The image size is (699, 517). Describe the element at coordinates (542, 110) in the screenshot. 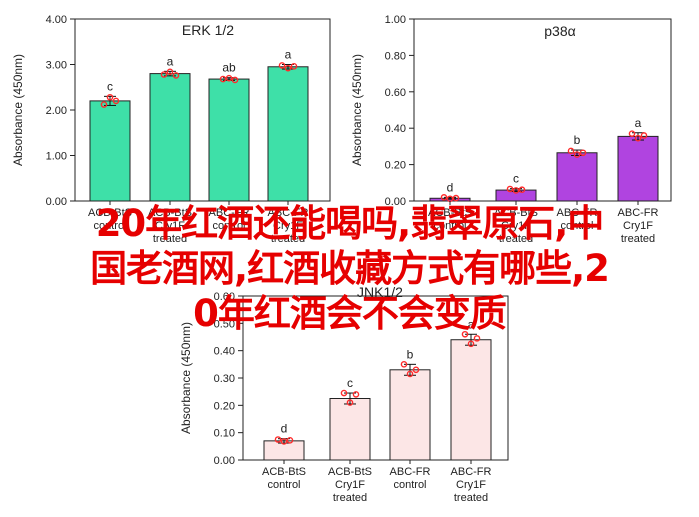

I see `plot-frame` at that location.